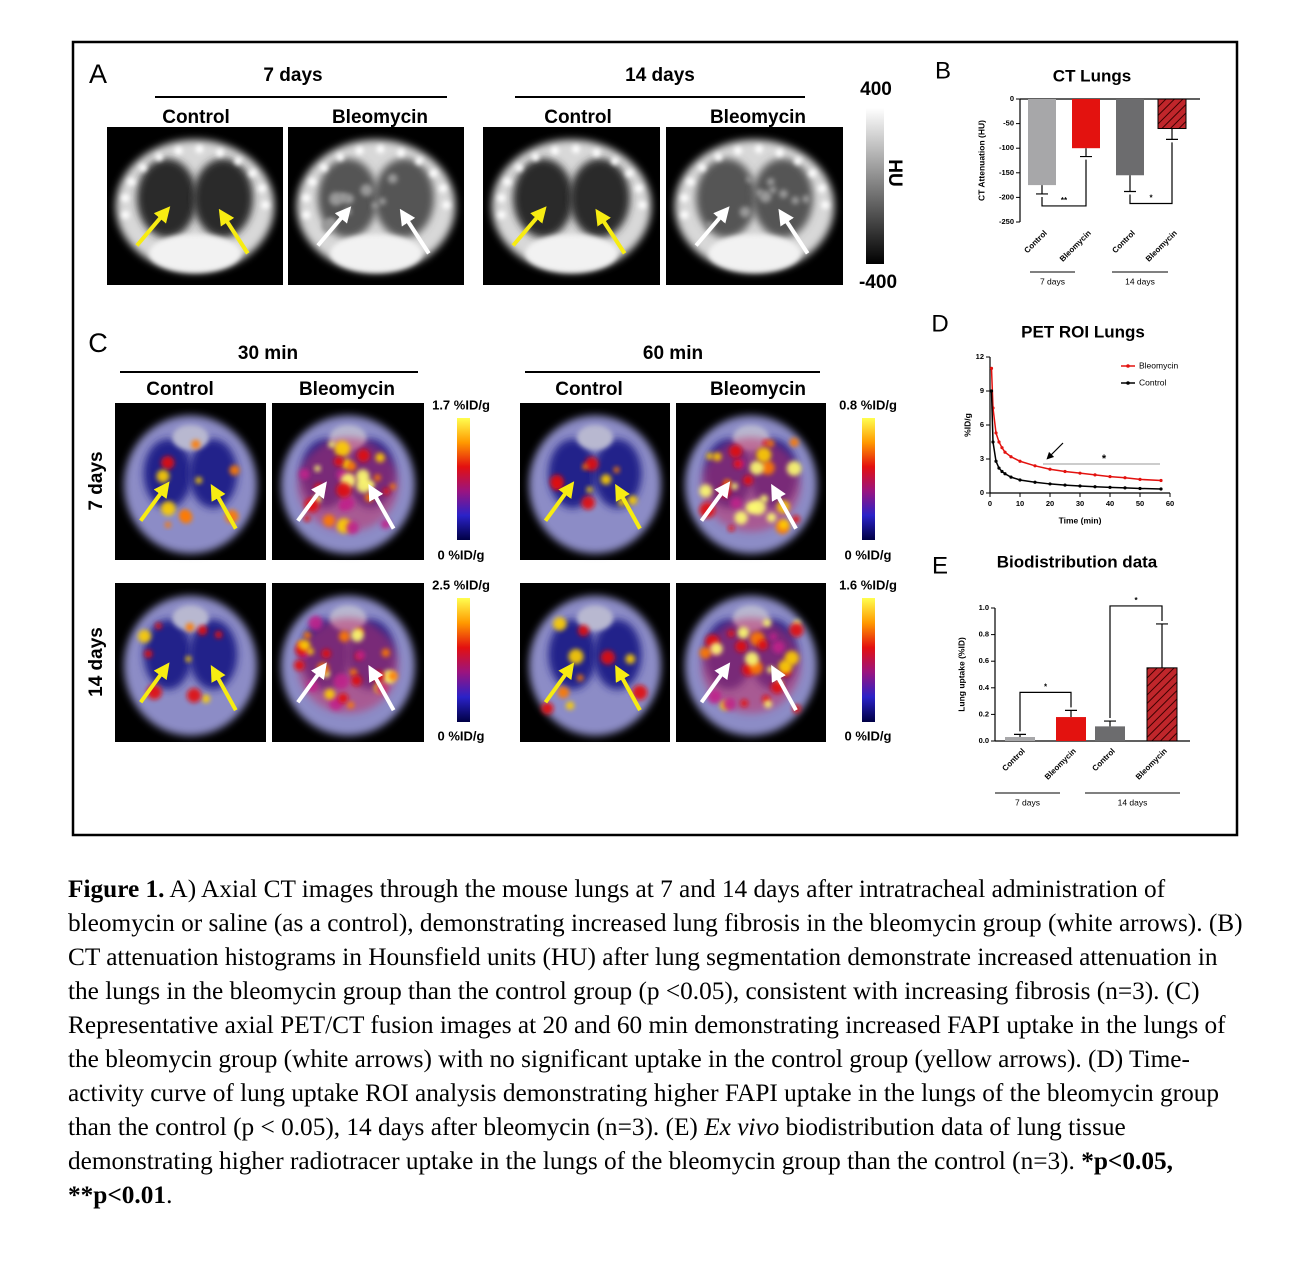 The image size is (1302, 1274). I want to click on legend-label: Control, so click(1153, 382).